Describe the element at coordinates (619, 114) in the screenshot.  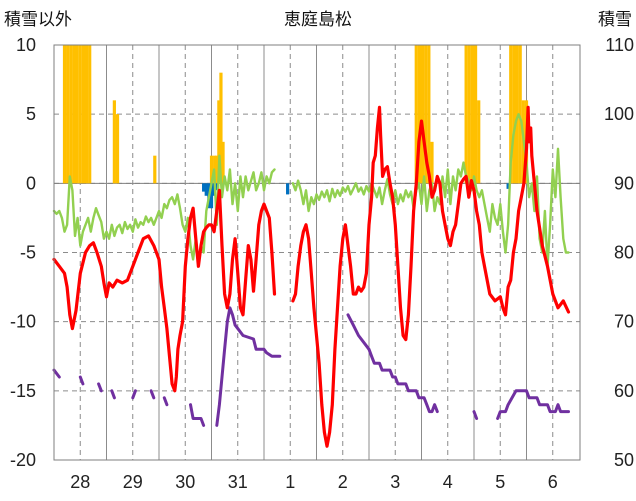
I see `right-tick-label: 100` at that location.